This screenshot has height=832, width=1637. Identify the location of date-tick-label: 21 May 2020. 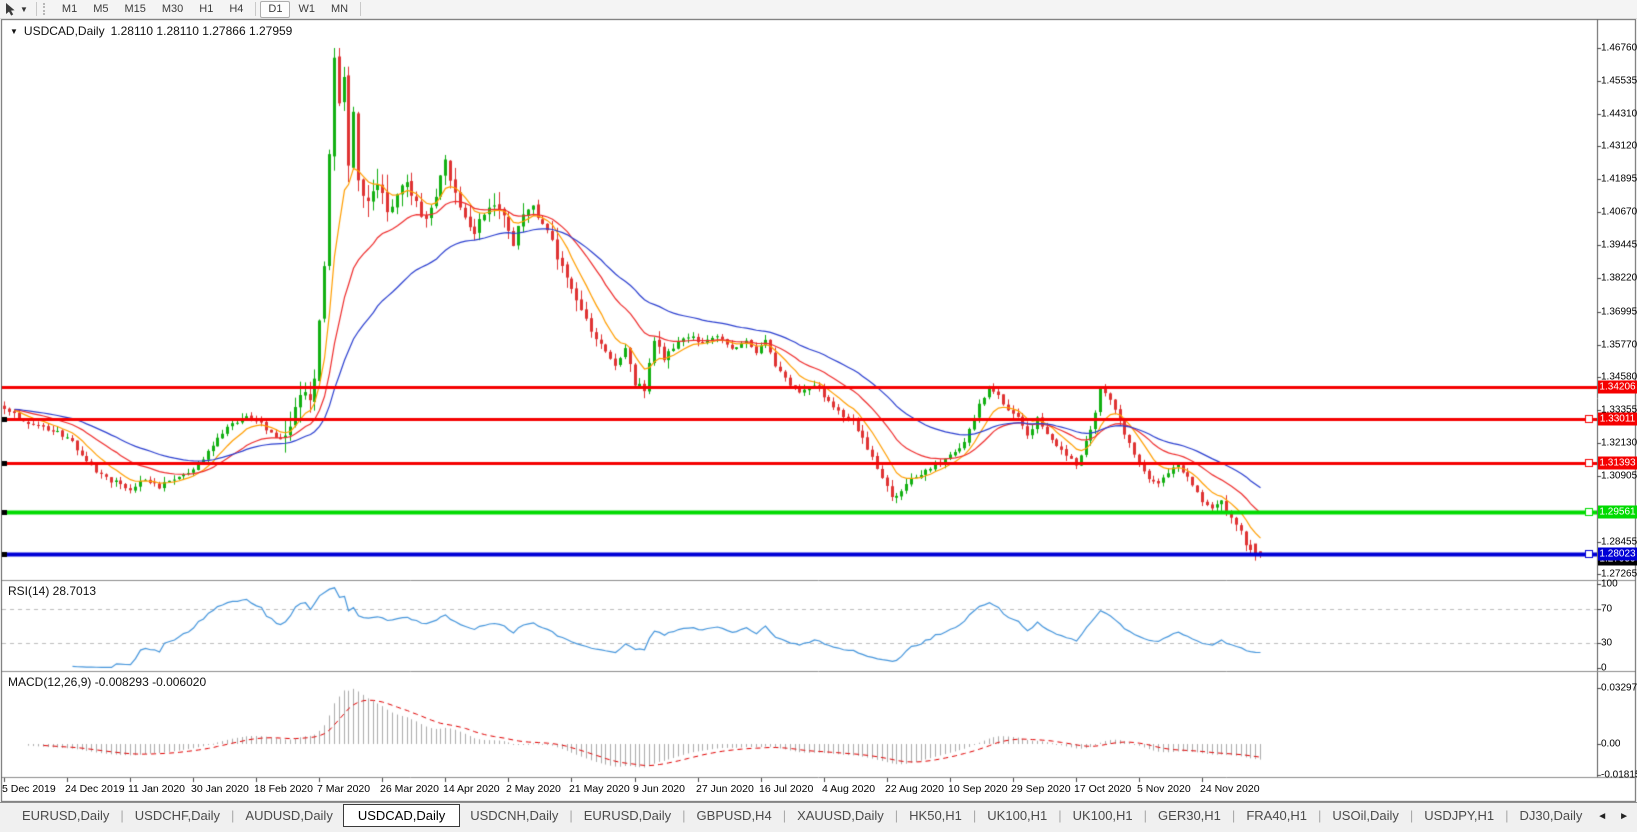
(599, 789).